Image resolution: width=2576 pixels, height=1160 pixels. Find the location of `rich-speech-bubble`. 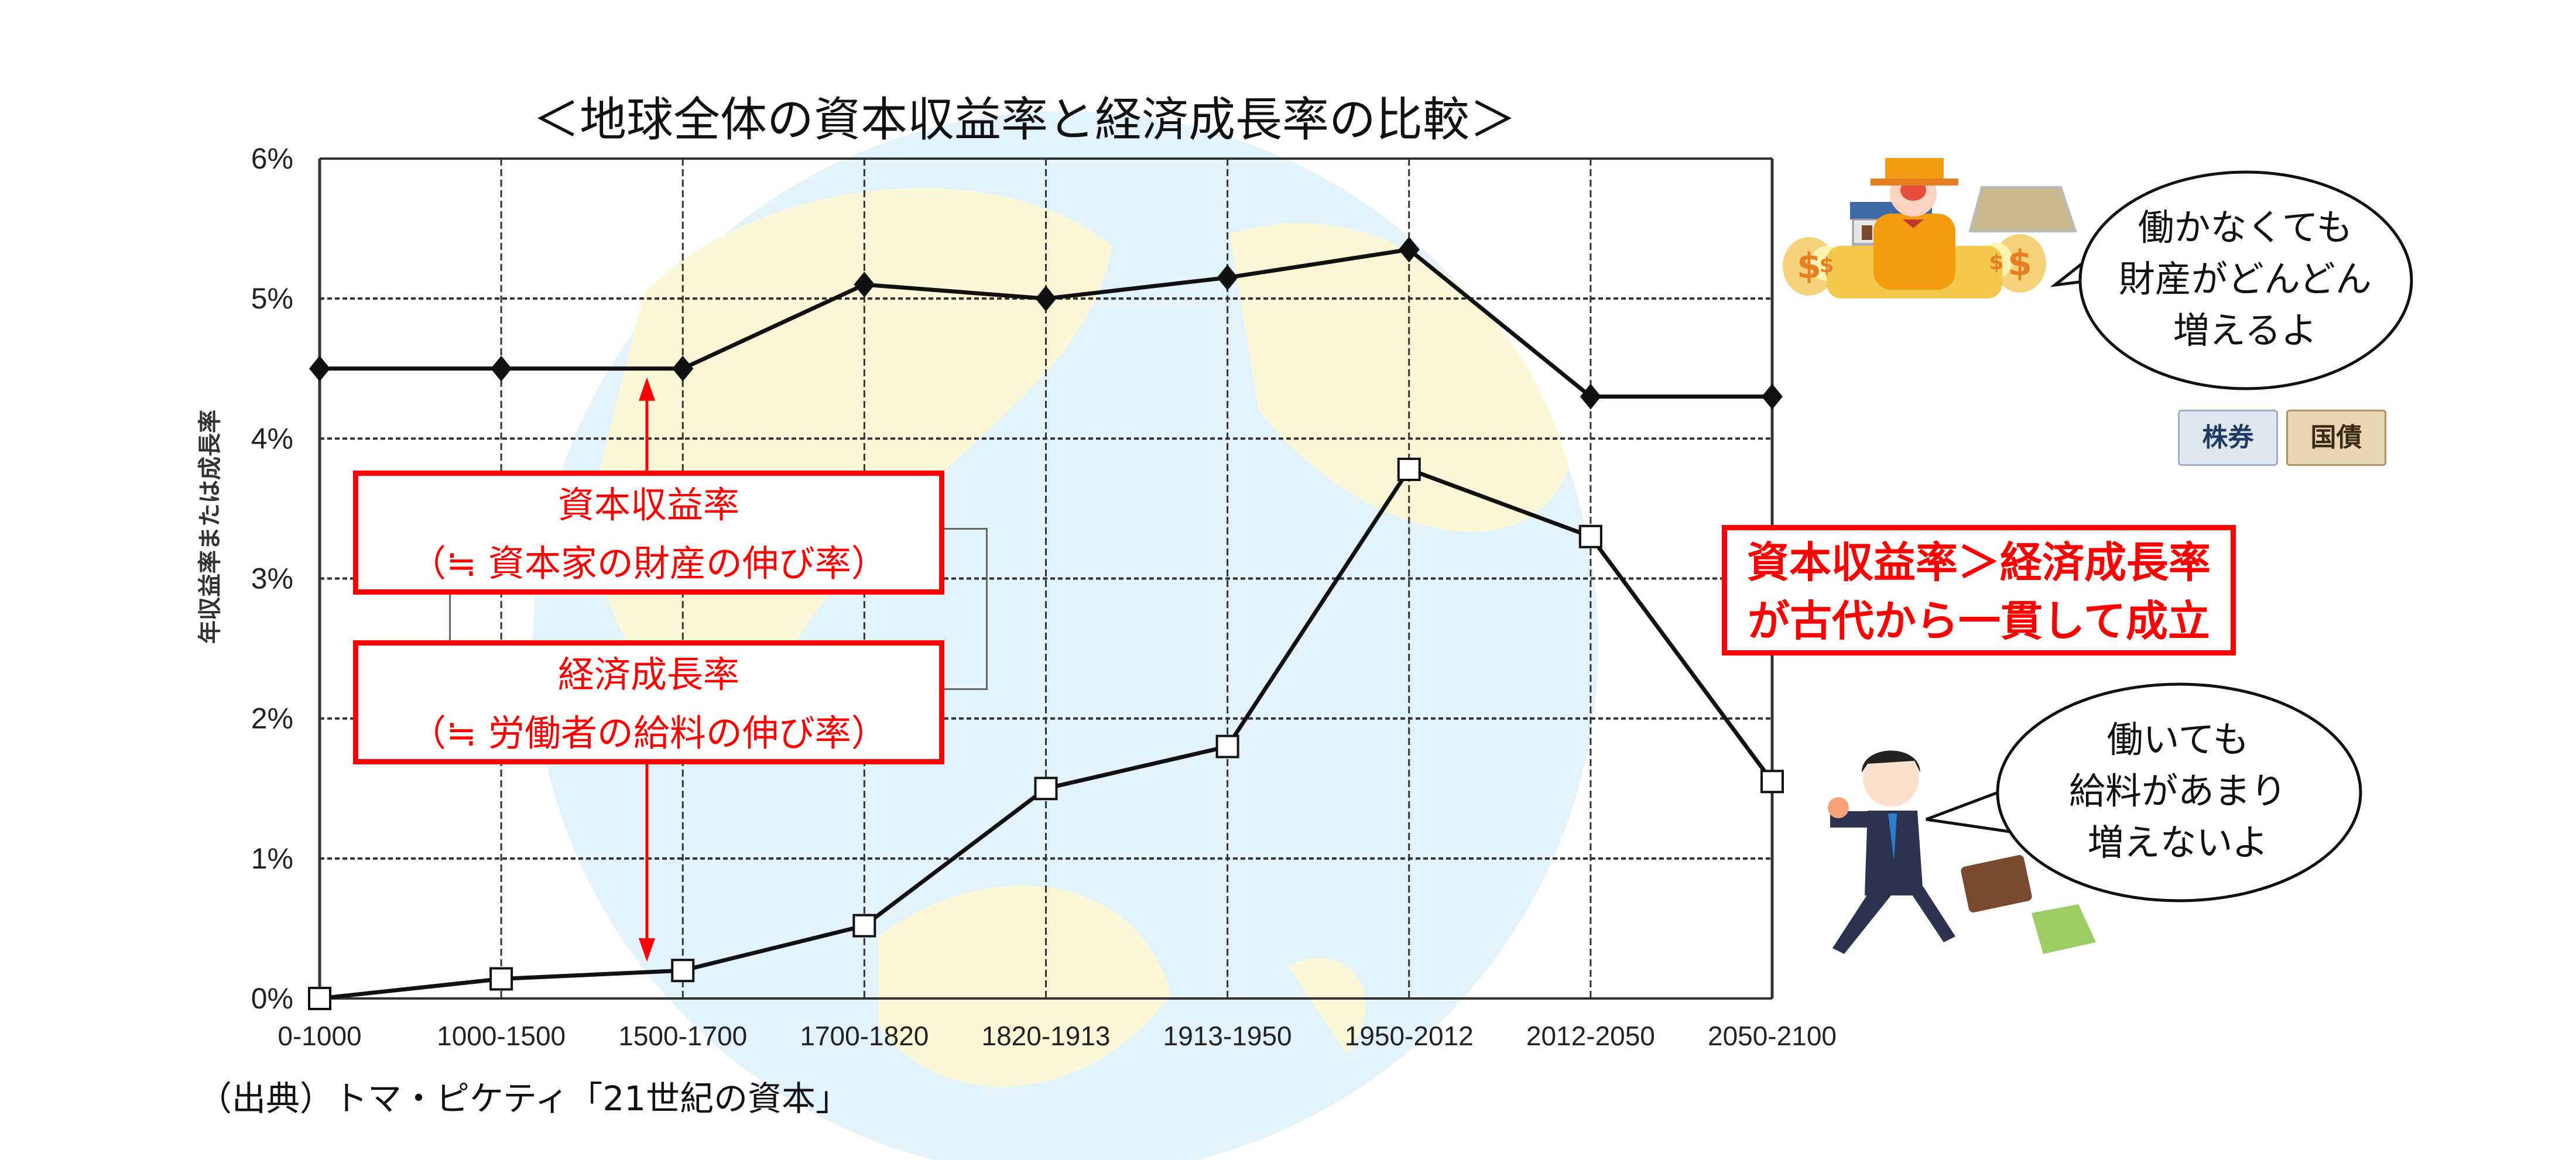

rich-speech-bubble is located at coordinates (2231, 280).